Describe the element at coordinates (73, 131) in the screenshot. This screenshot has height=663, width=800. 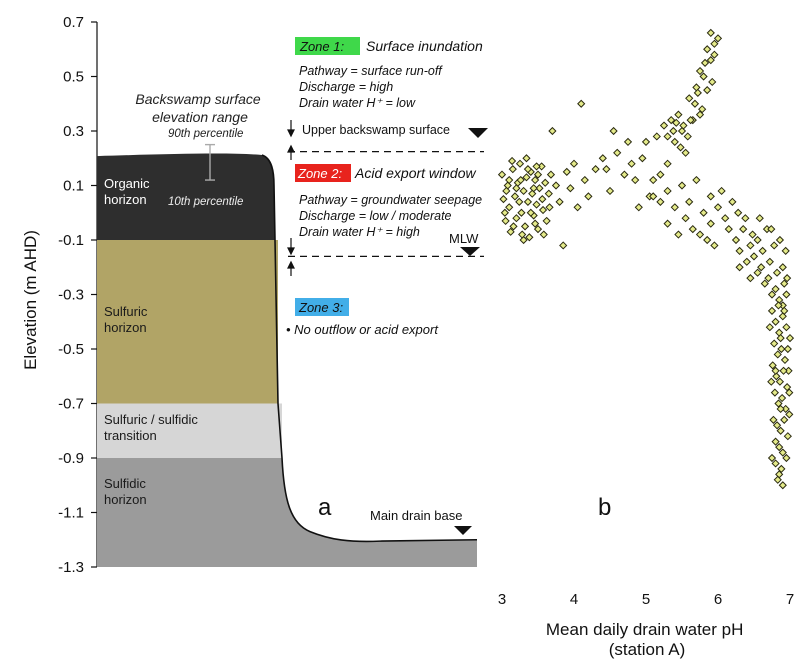
I see `y-tick-label: 0.3` at that location.